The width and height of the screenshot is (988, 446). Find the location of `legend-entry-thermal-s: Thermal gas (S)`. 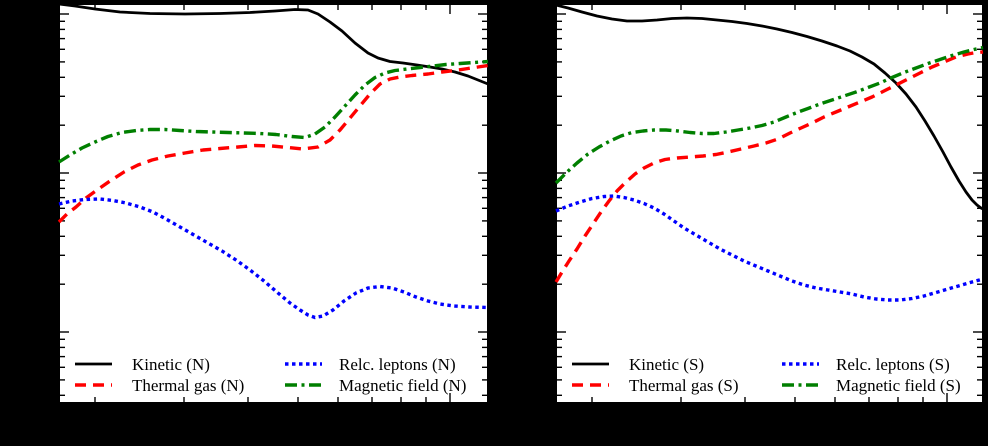

legend-entry-thermal-s: Thermal gas (S) is located at coordinates (655, 385).